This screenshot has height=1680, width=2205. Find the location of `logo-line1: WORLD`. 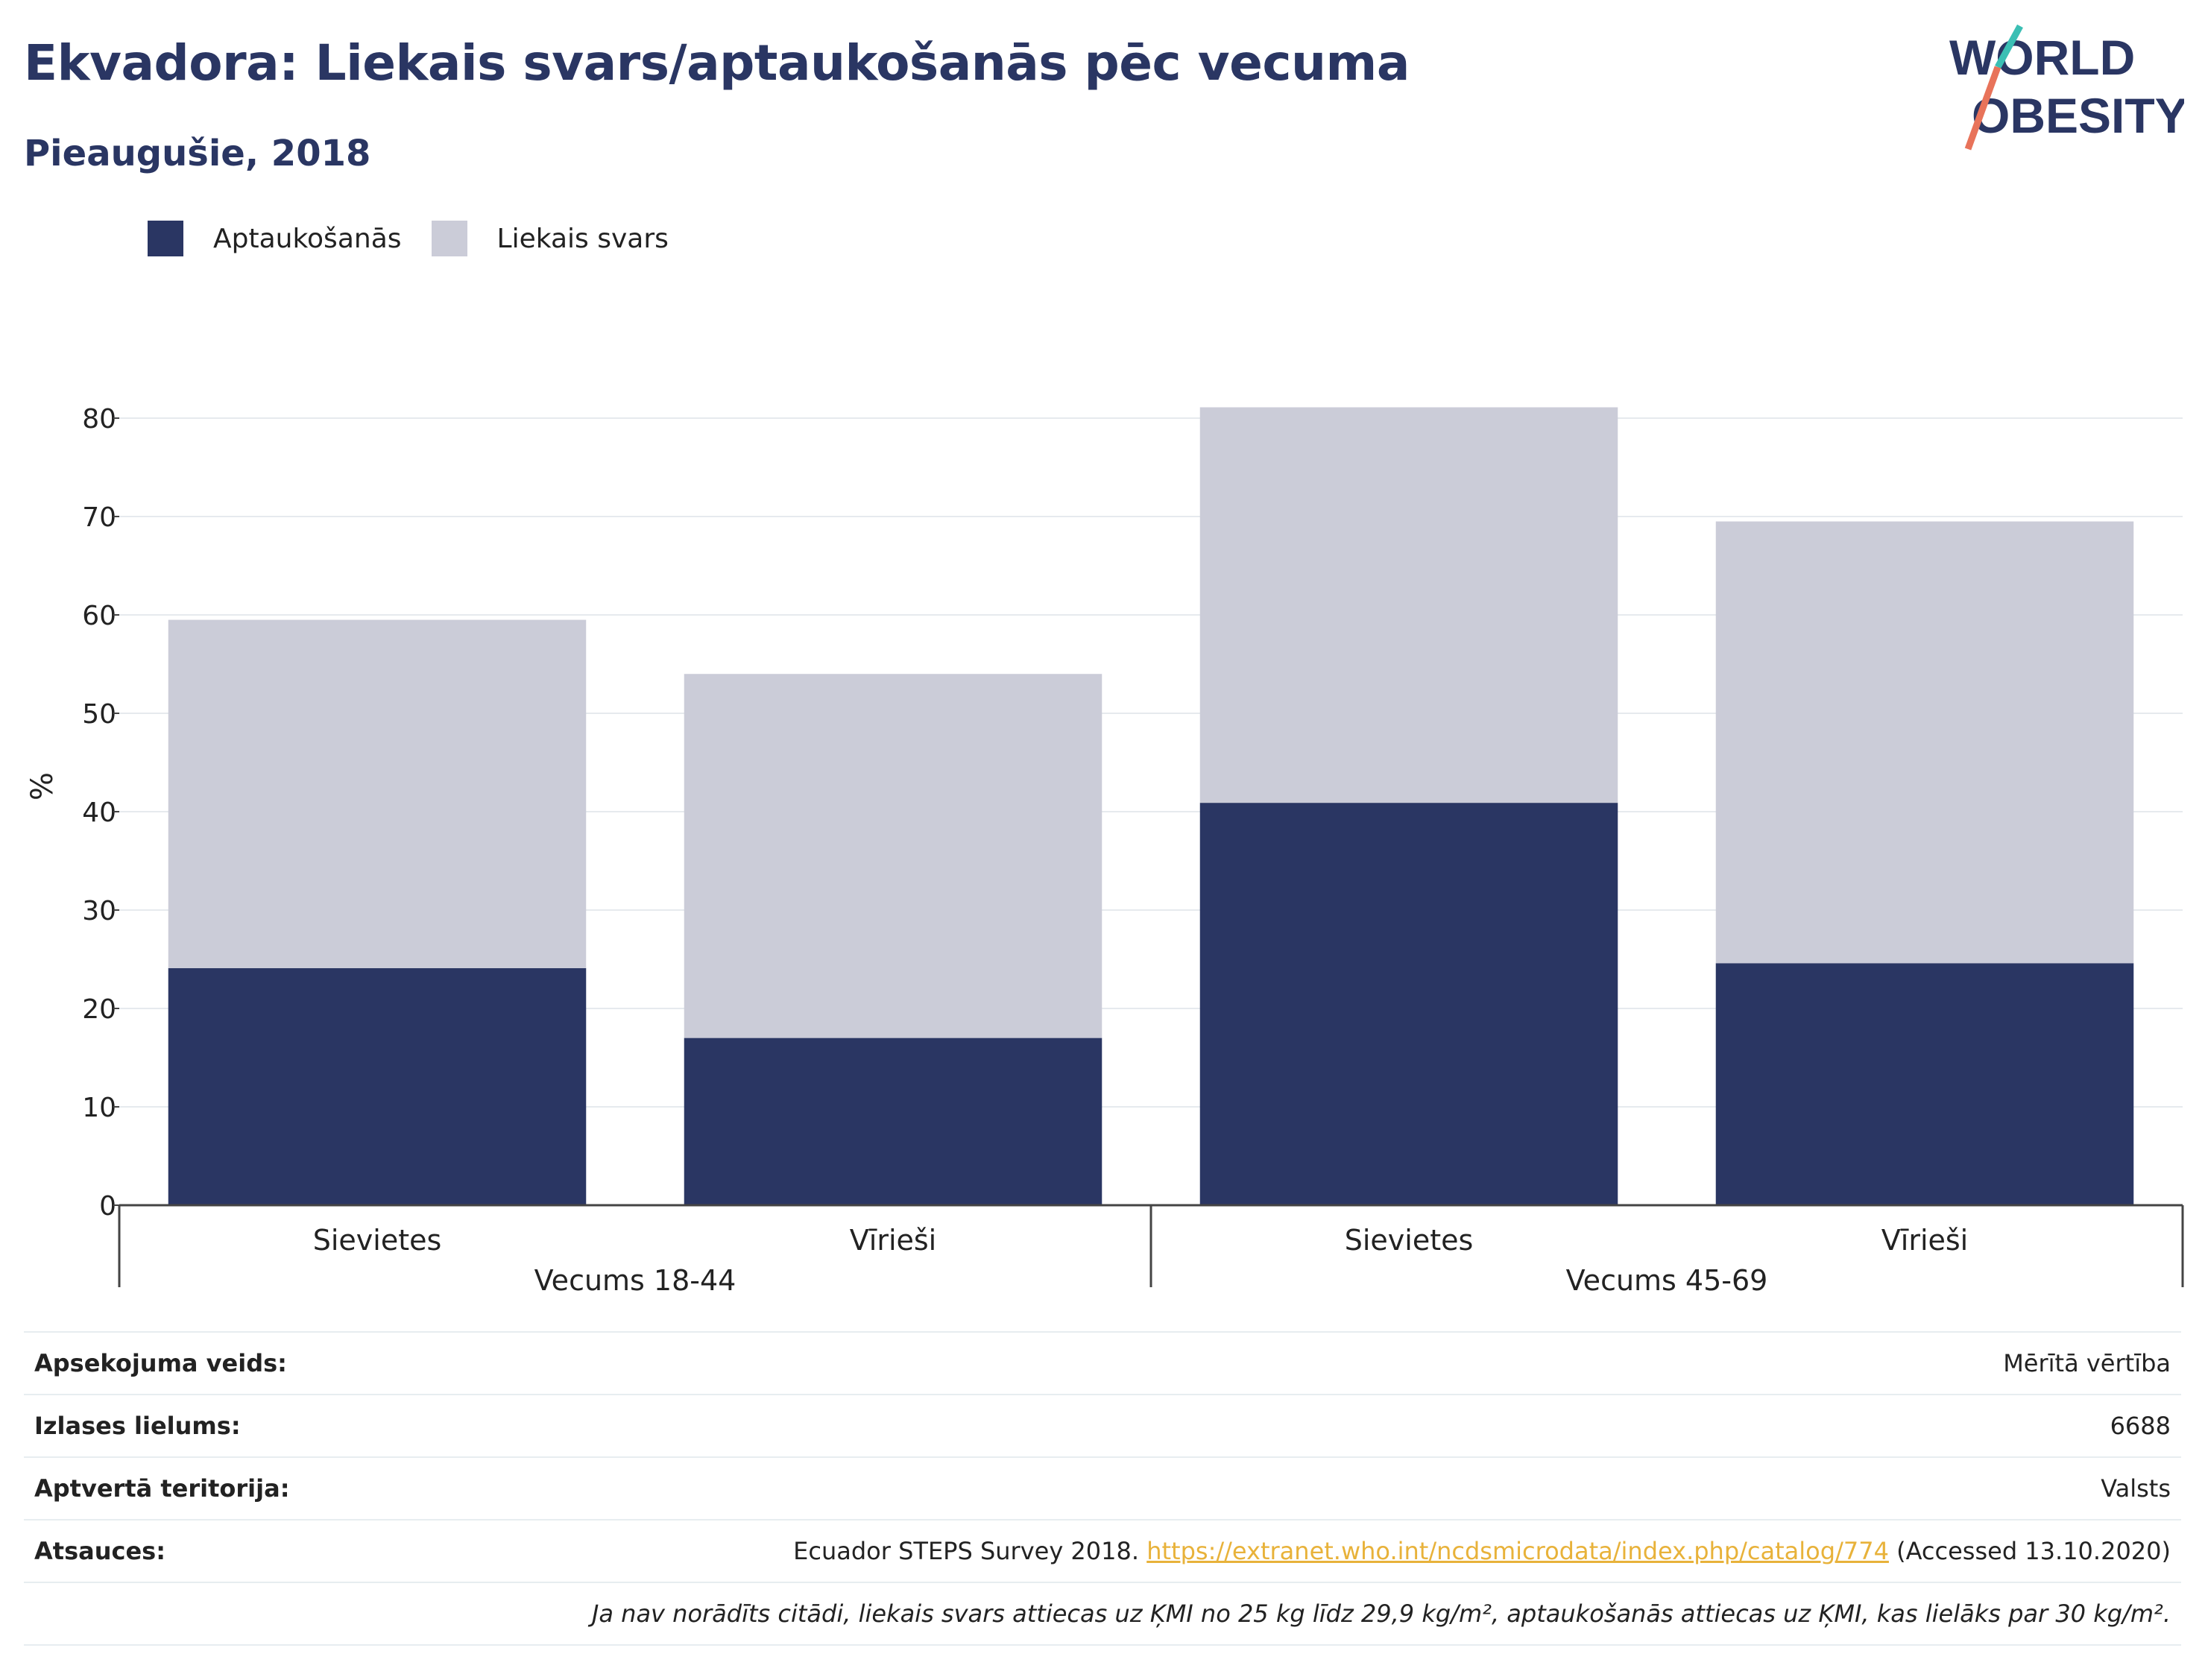

logo-line1: WORLD is located at coordinates (2042, 57).